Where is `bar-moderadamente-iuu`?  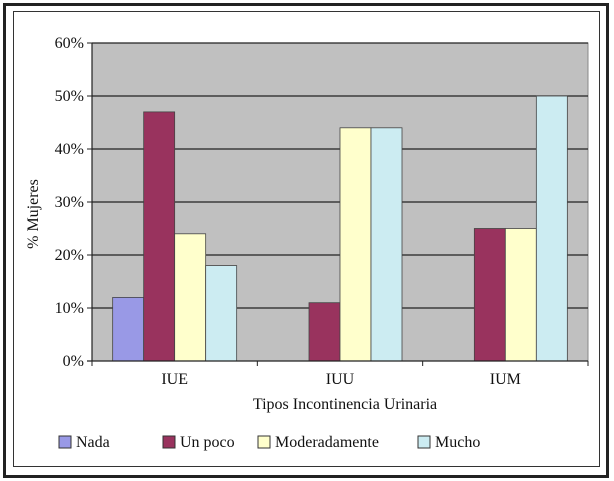 bar-moderadamente-iuu is located at coordinates (355, 244).